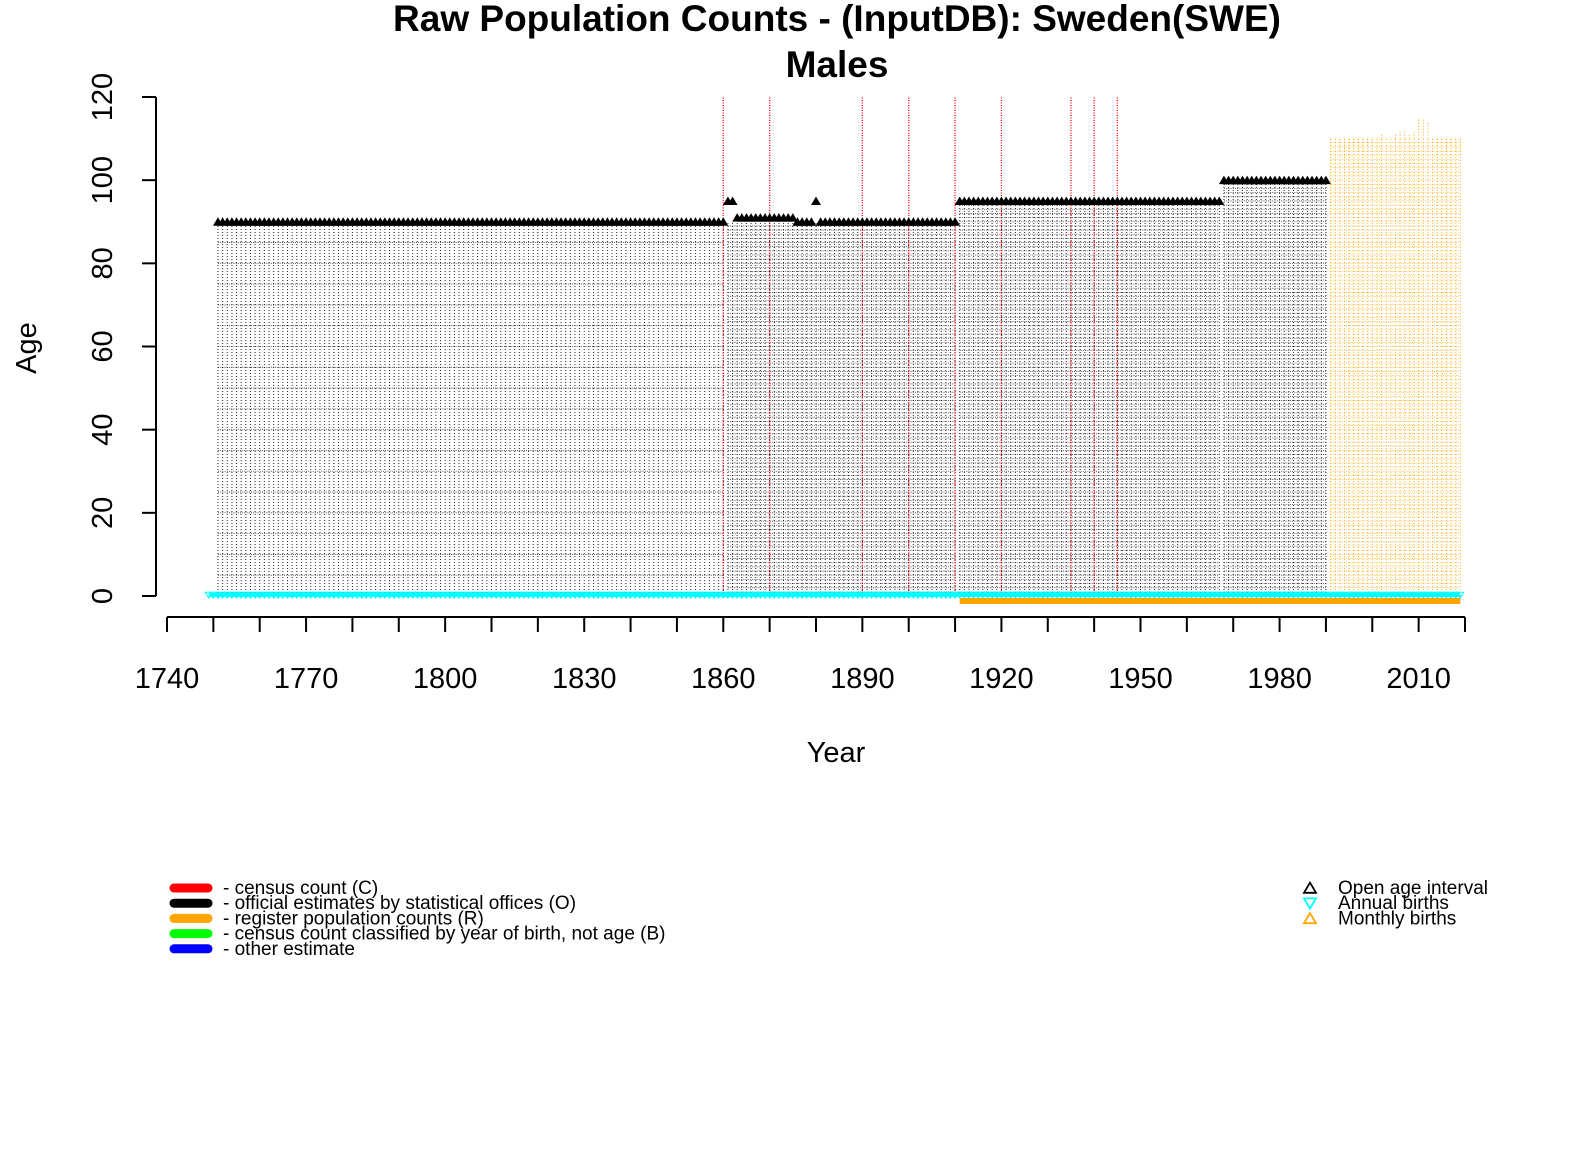 This screenshot has height=1152, width=1584. Describe the element at coordinates (1395, 138) in the screenshot. I see `register-open-age-series` at that location.